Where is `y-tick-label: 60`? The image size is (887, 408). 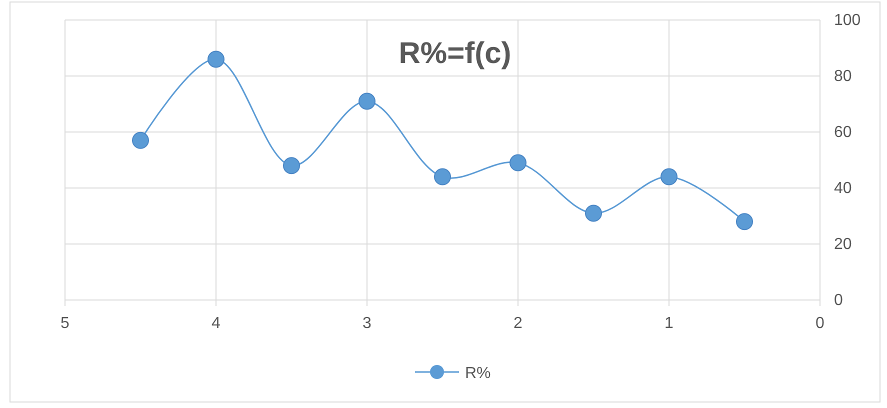 y-tick-label: 60 is located at coordinates (843, 133).